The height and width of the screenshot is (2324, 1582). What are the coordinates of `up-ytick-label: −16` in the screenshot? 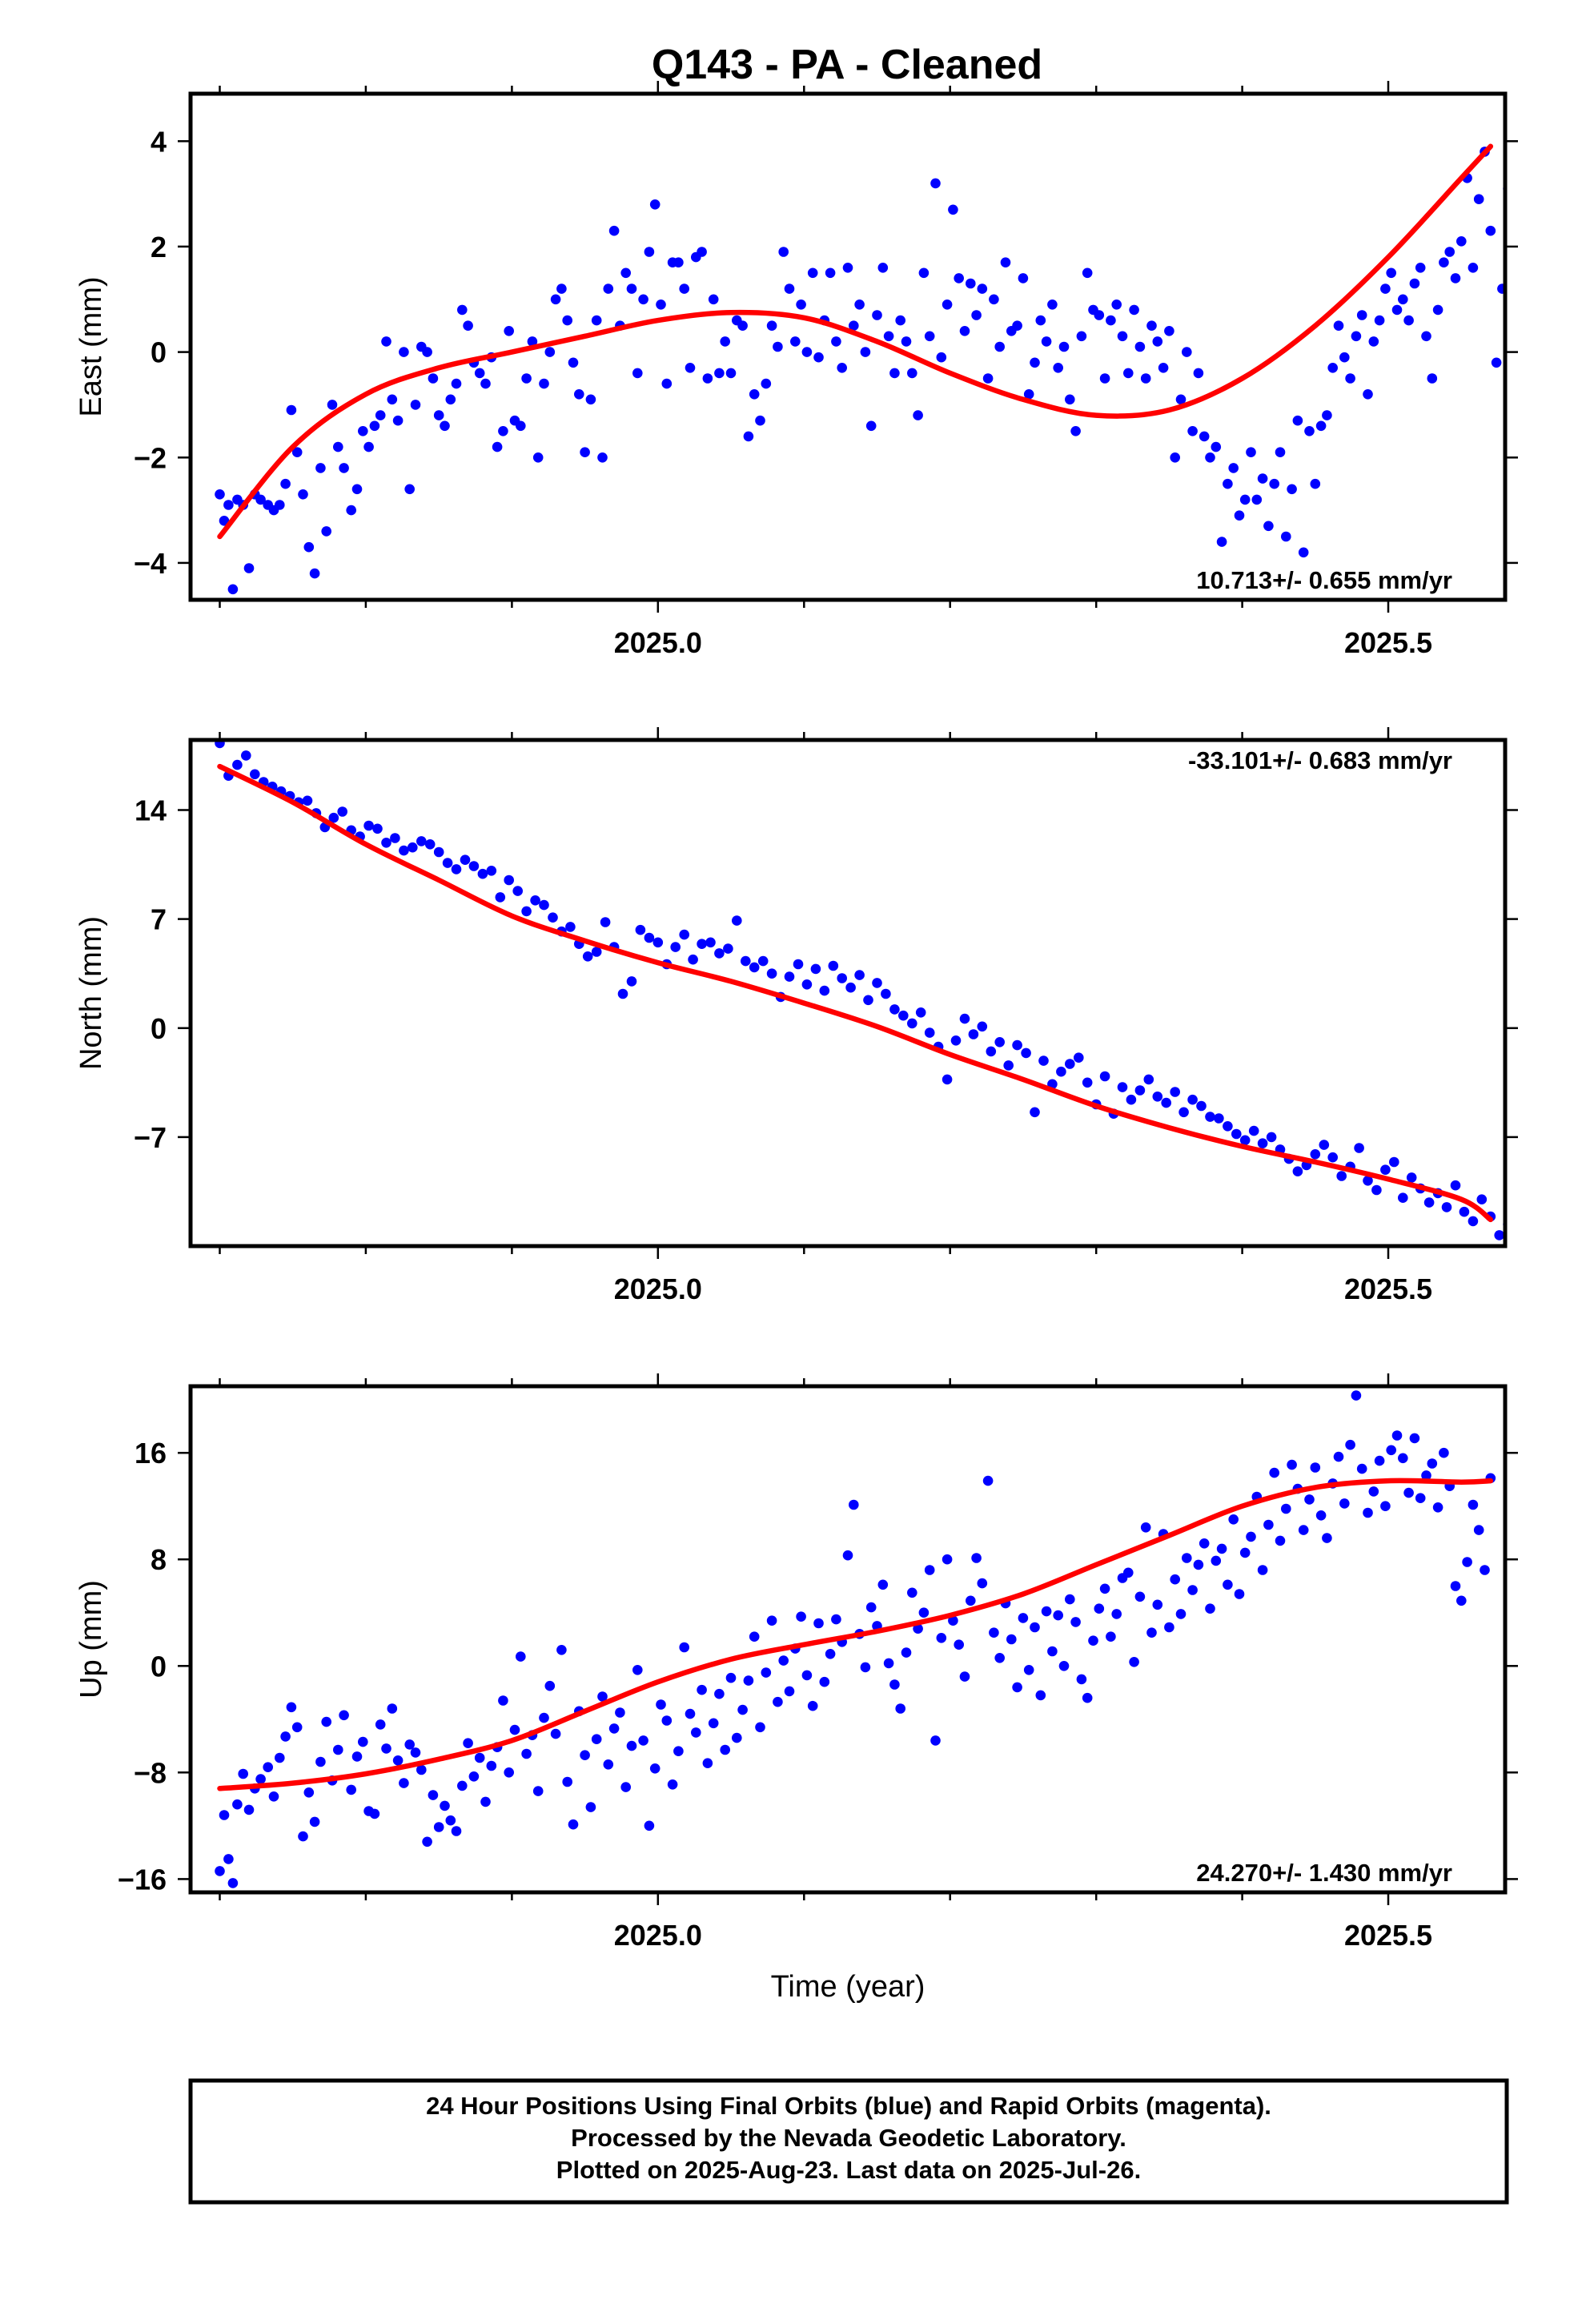 It's located at (142, 1879).